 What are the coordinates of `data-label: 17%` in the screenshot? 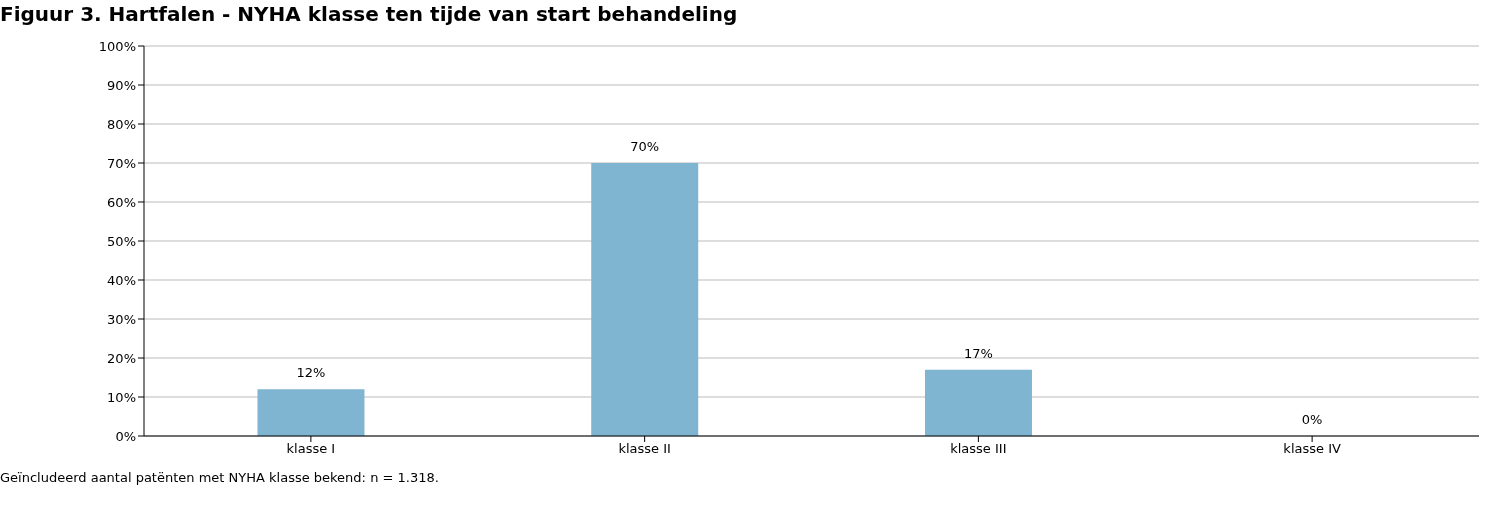 It's located at (978, 353).